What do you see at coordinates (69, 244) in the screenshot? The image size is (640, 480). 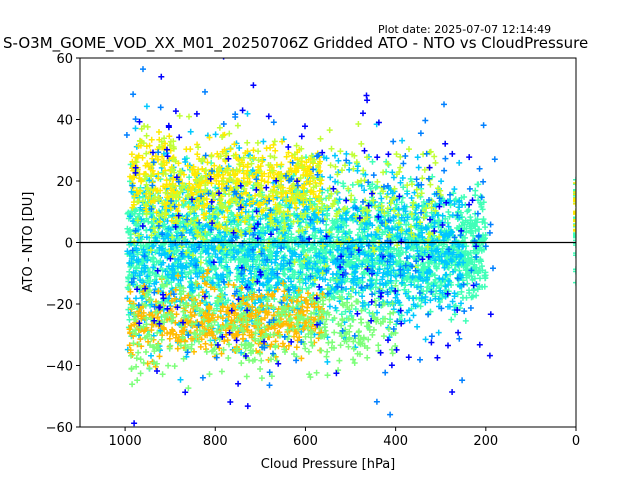 I see `y-tick-label: 0` at bounding box center [69, 244].